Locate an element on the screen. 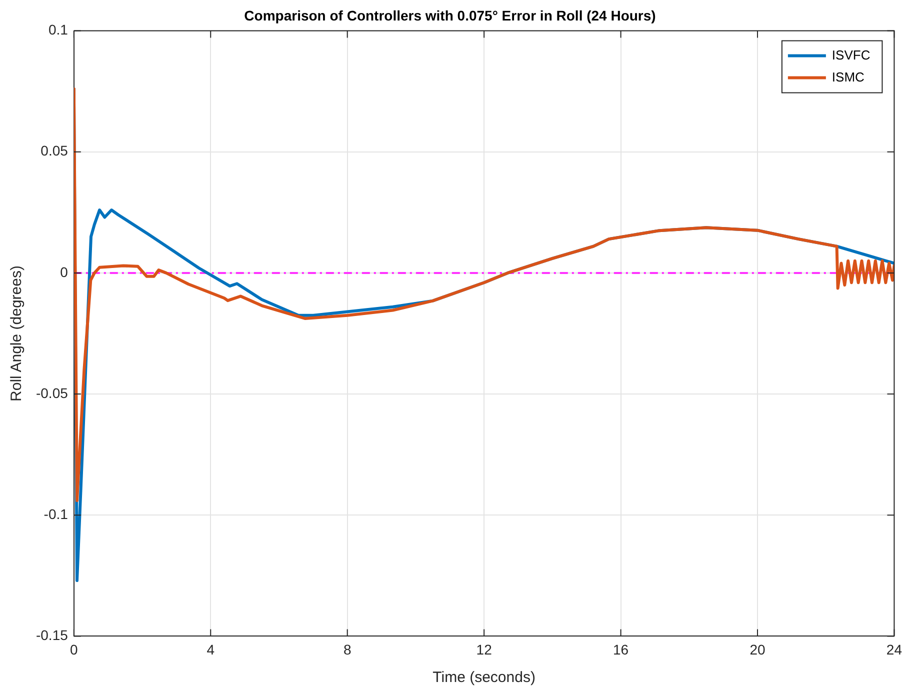 Image resolution: width=908 pixels, height=693 pixels. y-tick-label: 0 is located at coordinates (64, 272).